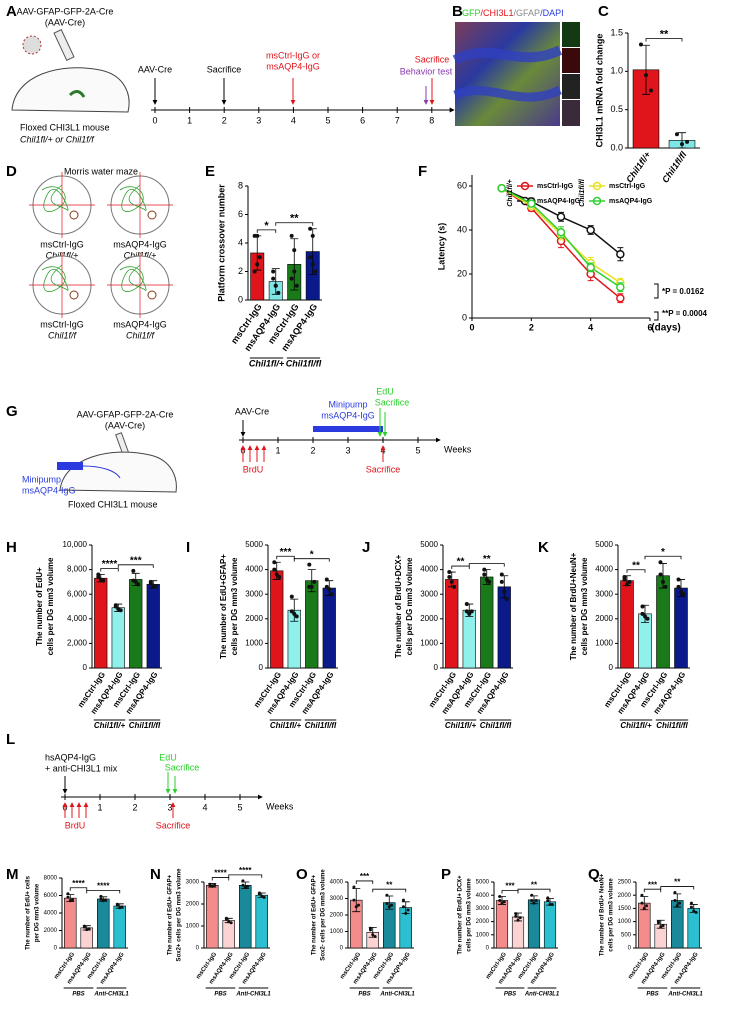  I want to click on legend-label: msCtrl-IgG, so click(627, 186).